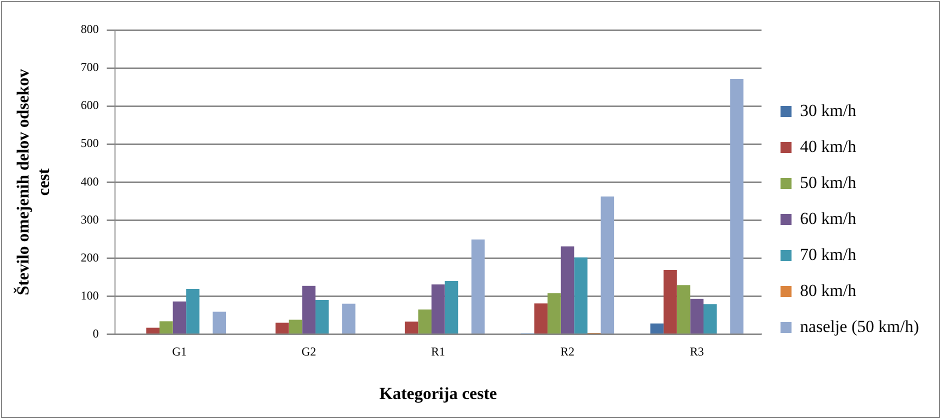 The image size is (941, 419). Describe the element at coordinates (697, 351) in the screenshot. I see `x-tick-label: R3` at that location.